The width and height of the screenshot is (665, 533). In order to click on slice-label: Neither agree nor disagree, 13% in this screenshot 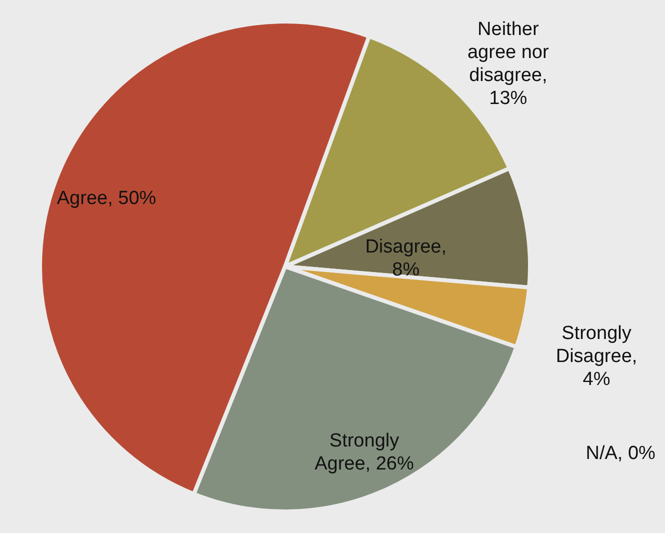, I will do `click(508, 64)`.